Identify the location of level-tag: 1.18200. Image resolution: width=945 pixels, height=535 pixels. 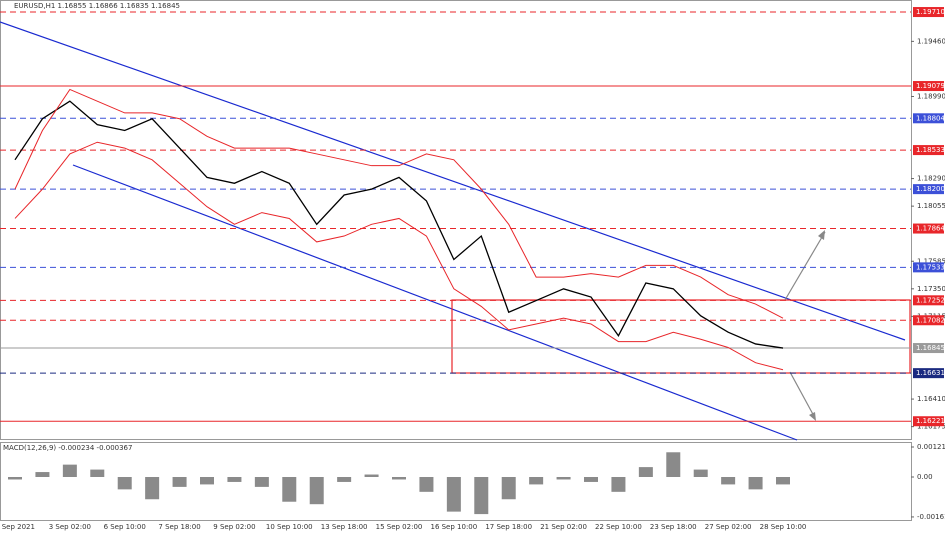
(929, 189).